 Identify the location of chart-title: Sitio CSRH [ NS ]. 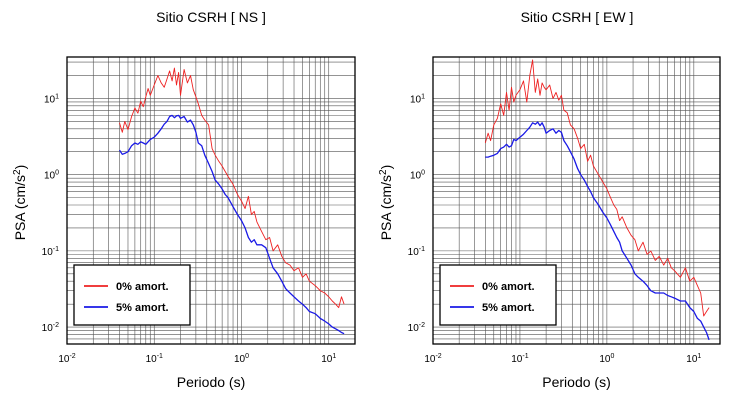
(211, 17).